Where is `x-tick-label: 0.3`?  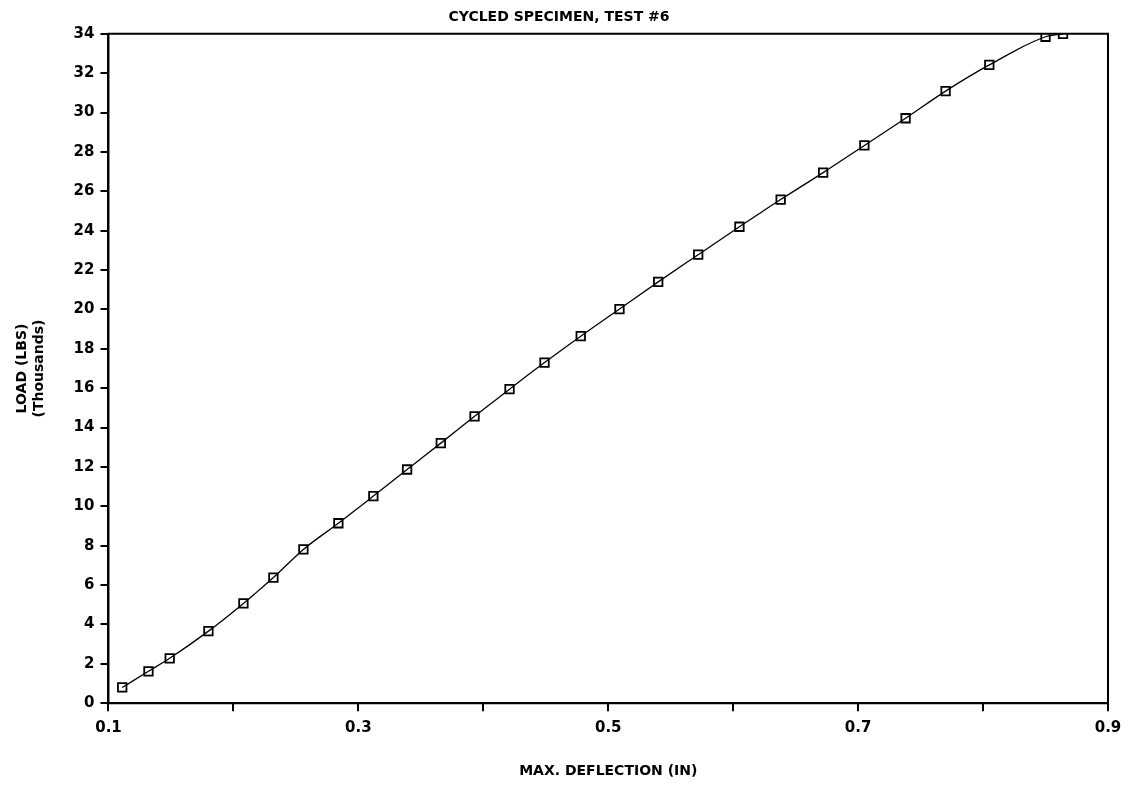
x-tick-label: 0.3 is located at coordinates (358, 727).